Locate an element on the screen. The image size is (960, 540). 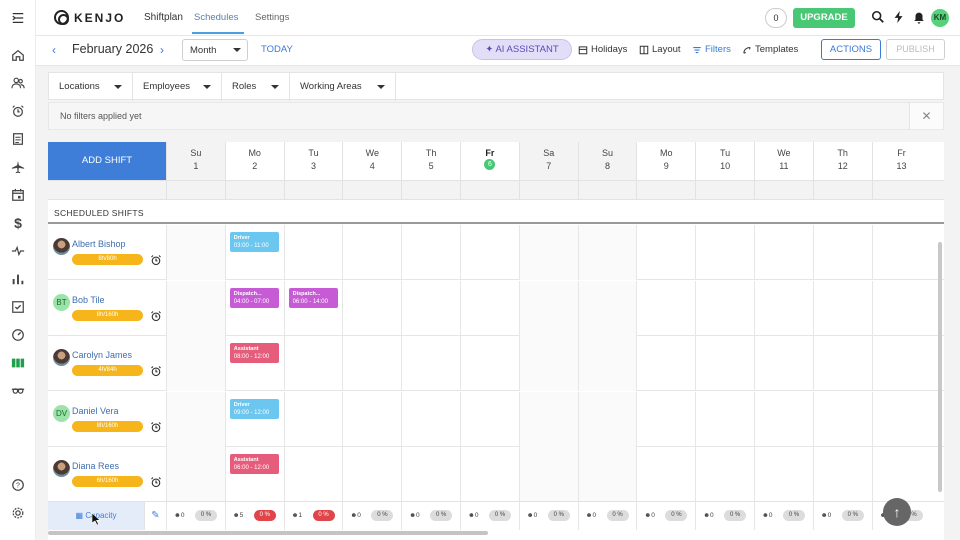
employee-avatar is located at coordinates (61, 357).